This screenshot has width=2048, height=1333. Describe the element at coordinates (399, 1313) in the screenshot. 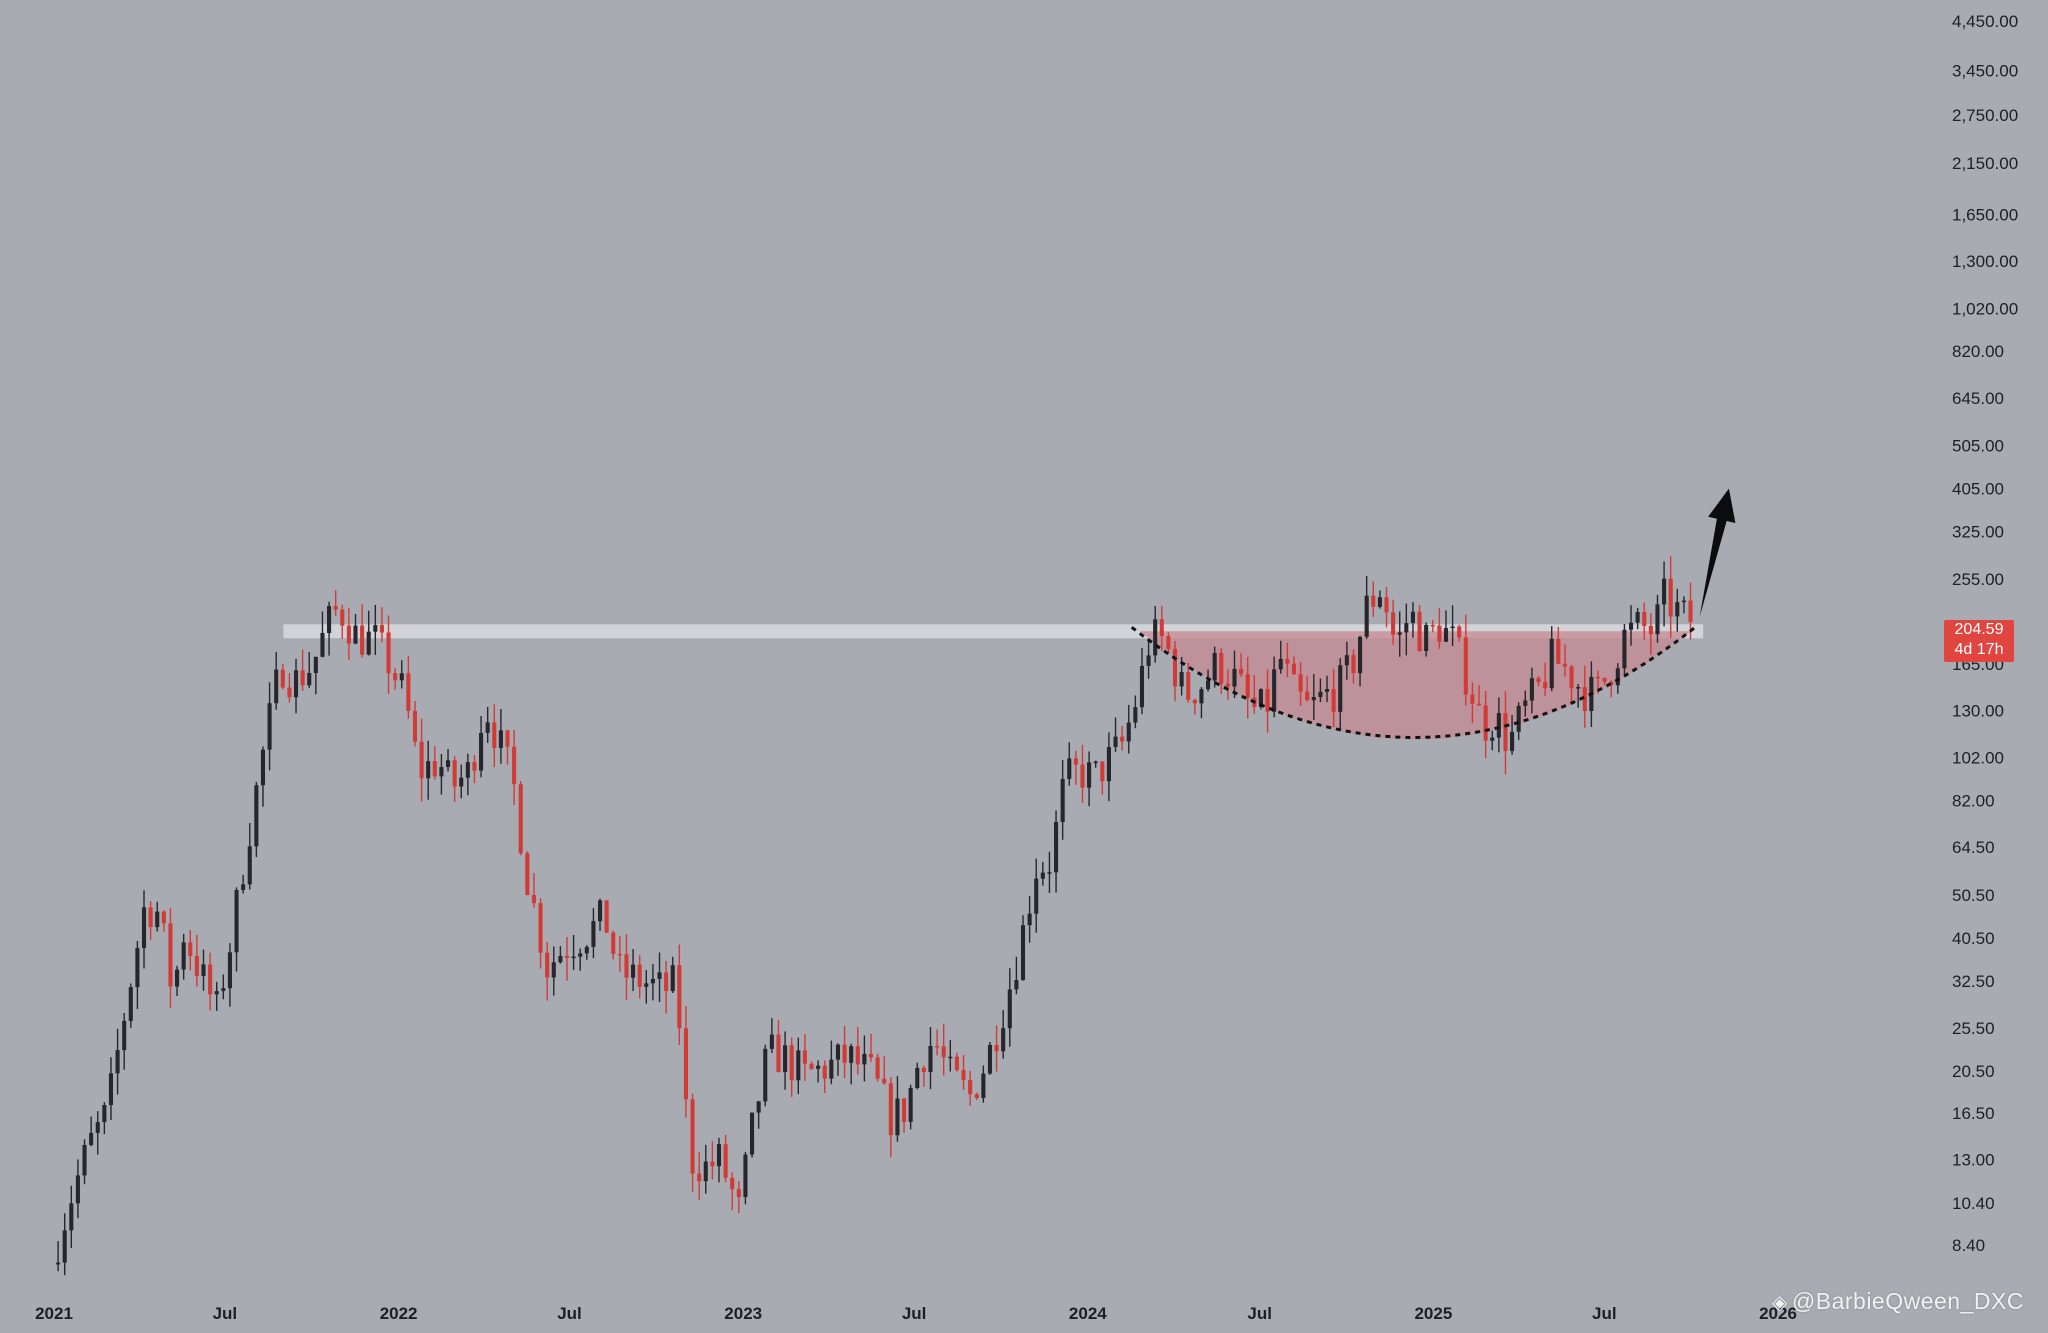

I see `x-tick-label: 2022` at that location.